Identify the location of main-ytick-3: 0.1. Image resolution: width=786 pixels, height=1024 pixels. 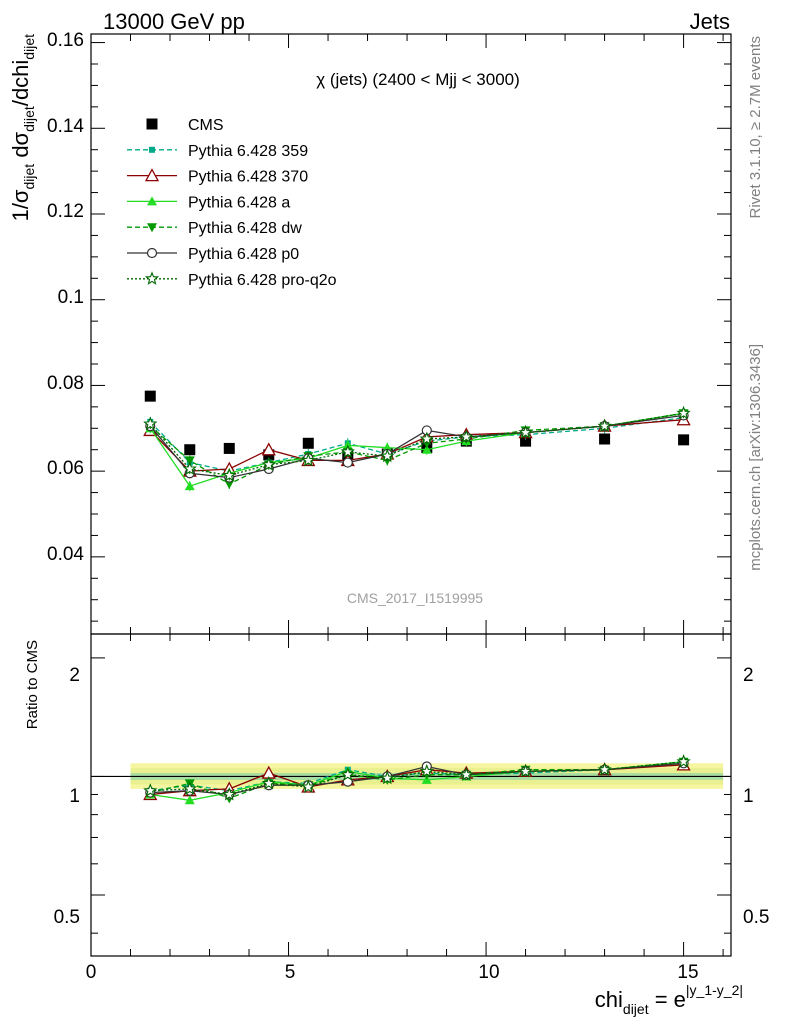
(71, 297).